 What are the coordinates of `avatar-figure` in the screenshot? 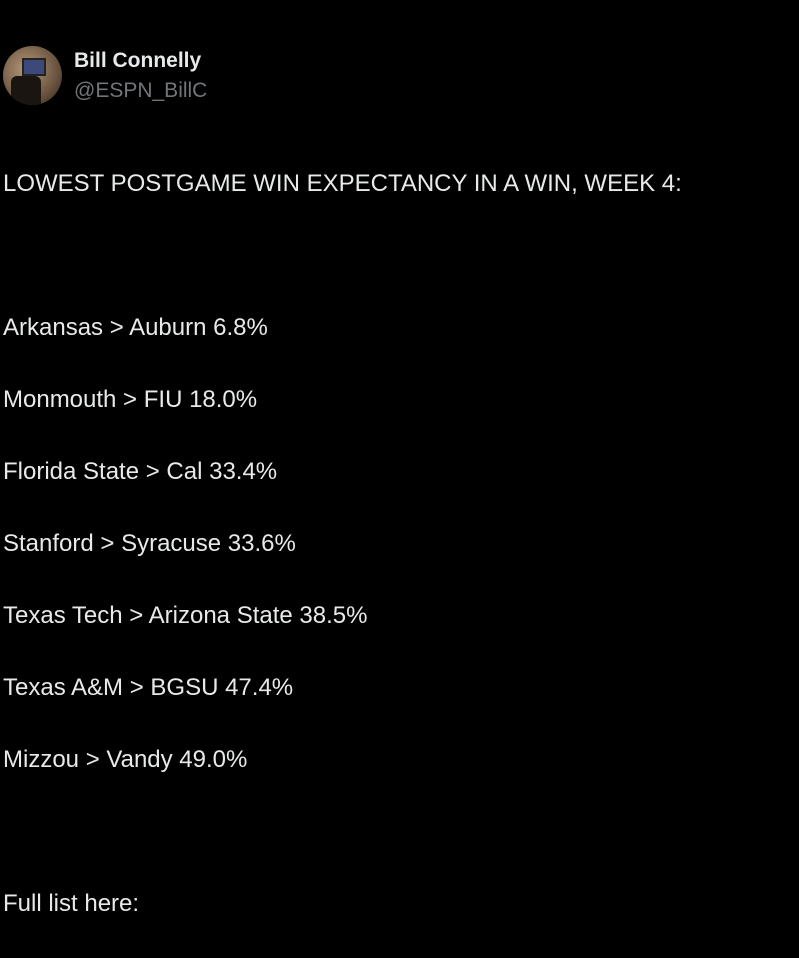 It's located at (26, 90).